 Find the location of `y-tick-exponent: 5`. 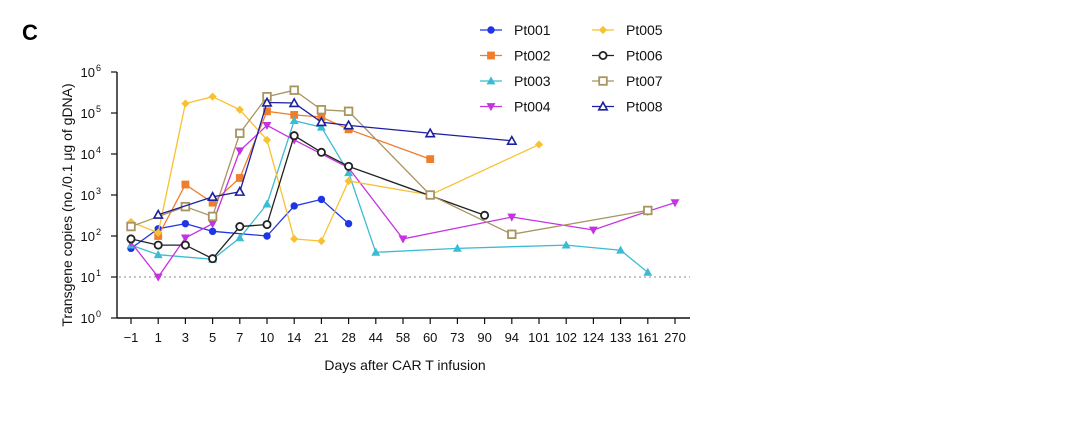

y-tick-exponent: 5 is located at coordinates (98, 109).